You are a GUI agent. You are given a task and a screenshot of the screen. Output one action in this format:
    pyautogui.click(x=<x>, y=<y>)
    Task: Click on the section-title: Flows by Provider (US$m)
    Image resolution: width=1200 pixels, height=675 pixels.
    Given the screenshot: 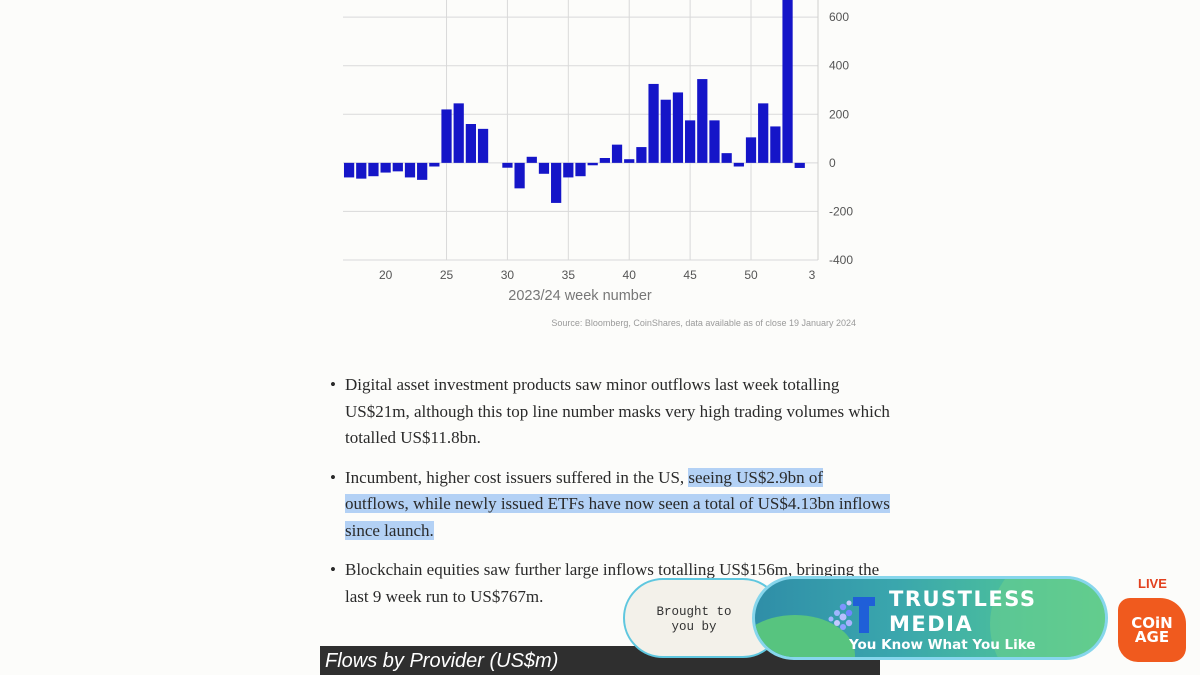 What is the action you would take?
    pyautogui.click(x=442, y=661)
    